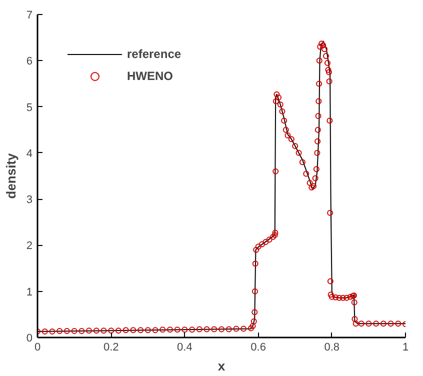  What do you see at coordinates (29, 154) in the screenshot?
I see `y-tick-label: 4` at bounding box center [29, 154].